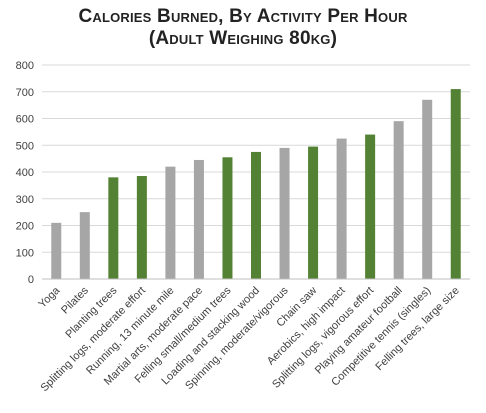  What do you see at coordinates (25, 253) in the screenshot?
I see `y-tick-label: 100` at bounding box center [25, 253].